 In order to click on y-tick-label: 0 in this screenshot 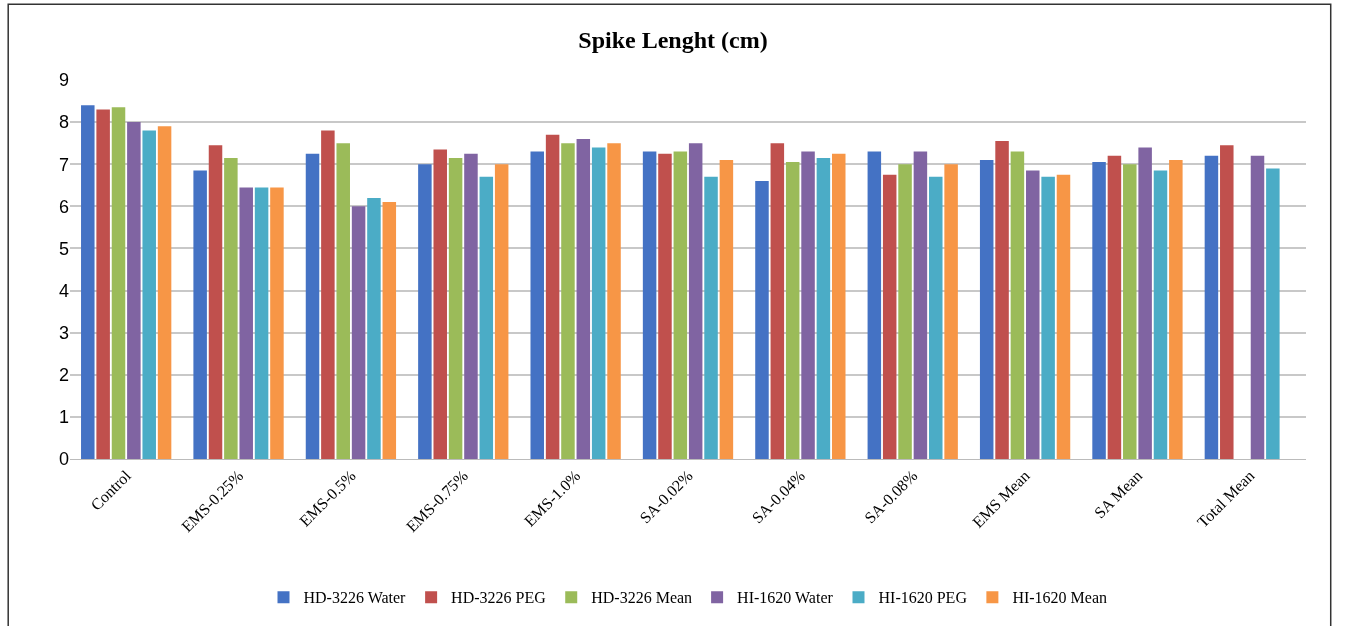, I will do `click(63, 459)`.